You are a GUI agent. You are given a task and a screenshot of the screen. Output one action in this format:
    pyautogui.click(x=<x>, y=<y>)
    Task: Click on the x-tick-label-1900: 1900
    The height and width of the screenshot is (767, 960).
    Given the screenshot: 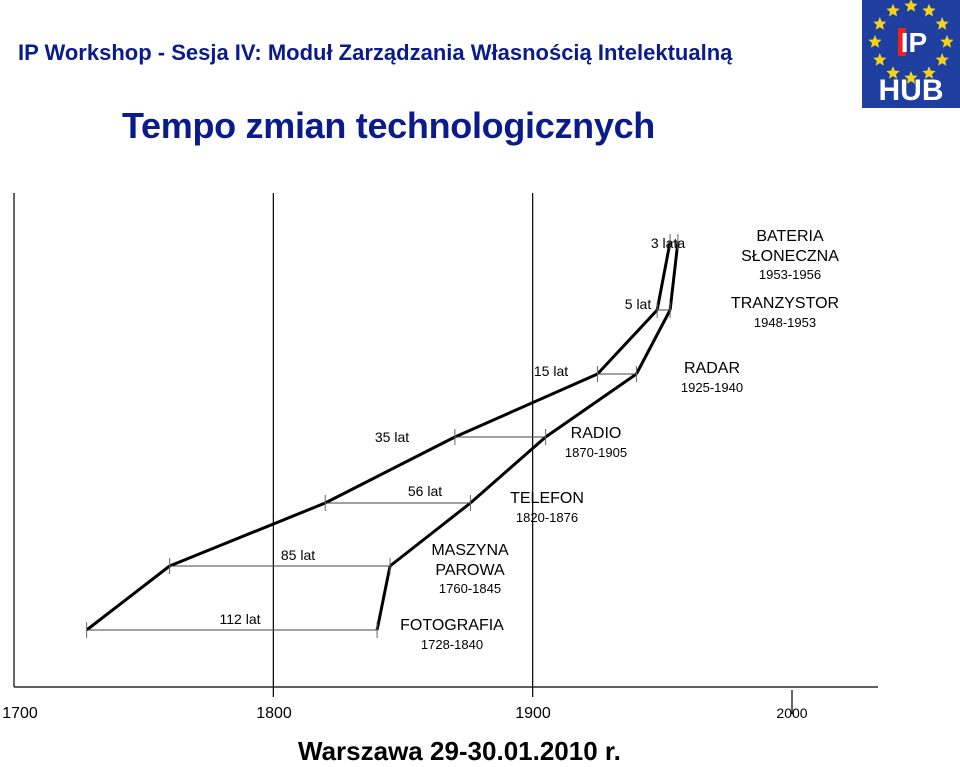 What is the action you would take?
    pyautogui.click(x=533, y=713)
    